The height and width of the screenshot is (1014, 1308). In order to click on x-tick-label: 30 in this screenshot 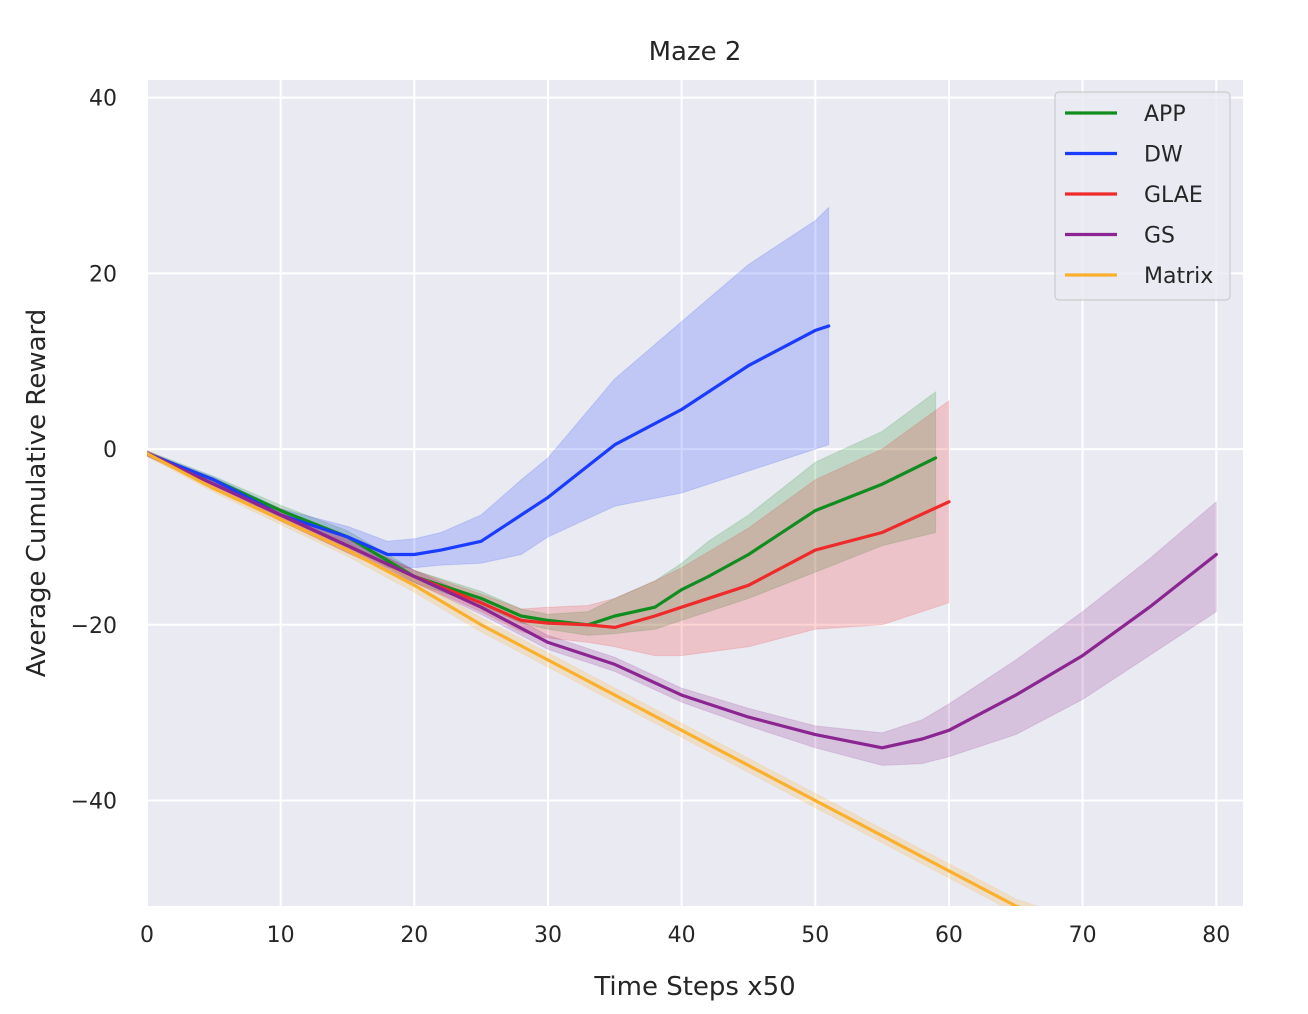, I will do `click(548, 935)`.